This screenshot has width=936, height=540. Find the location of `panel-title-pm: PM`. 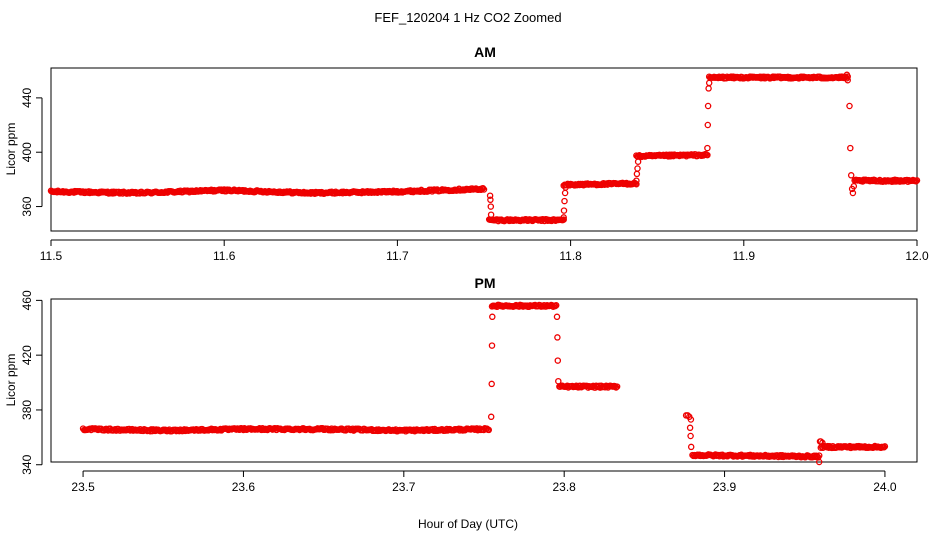

panel-title-pm: PM is located at coordinates (485, 283).